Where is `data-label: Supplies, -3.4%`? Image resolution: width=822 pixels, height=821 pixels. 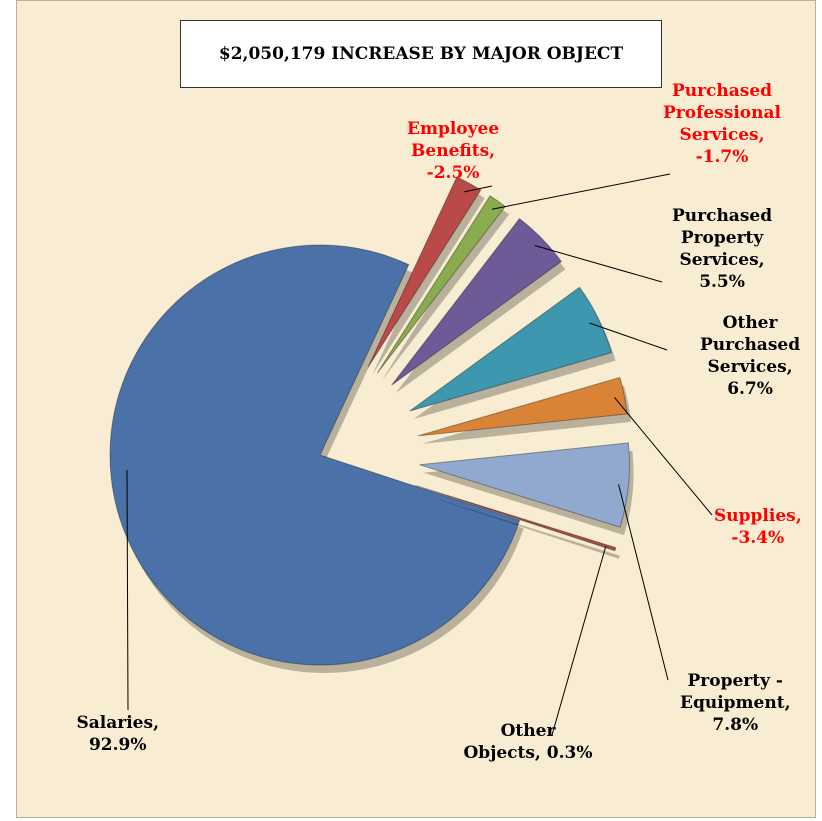
data-label: Supplies, -3.4% is located at coordinates (758, 527).